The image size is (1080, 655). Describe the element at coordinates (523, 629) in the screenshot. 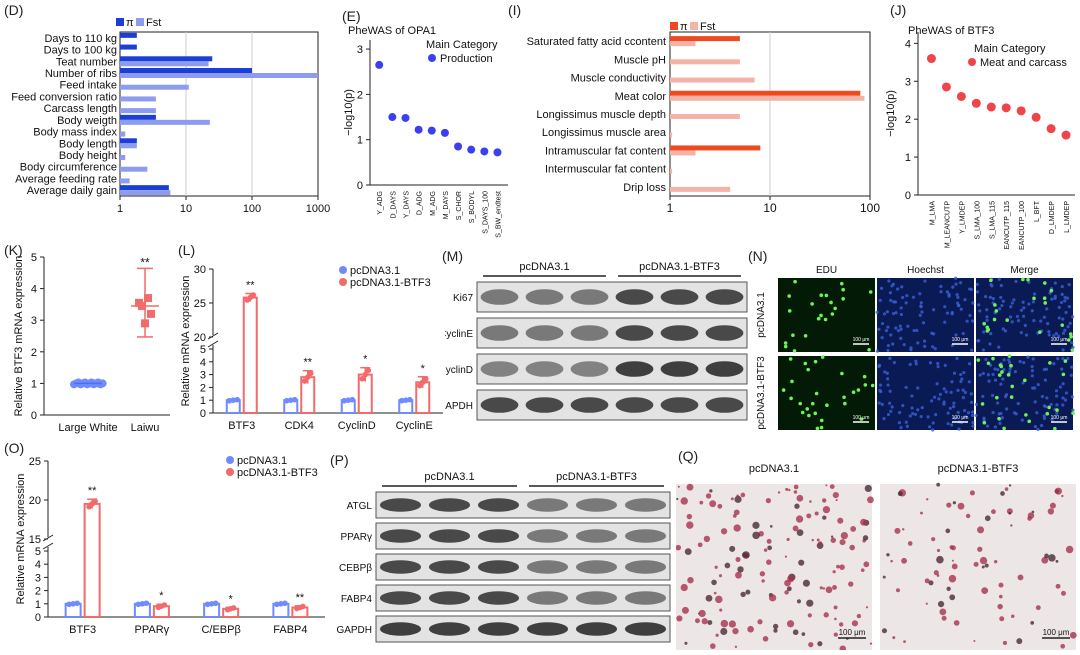

I see `blot-p-membrane` at that location.